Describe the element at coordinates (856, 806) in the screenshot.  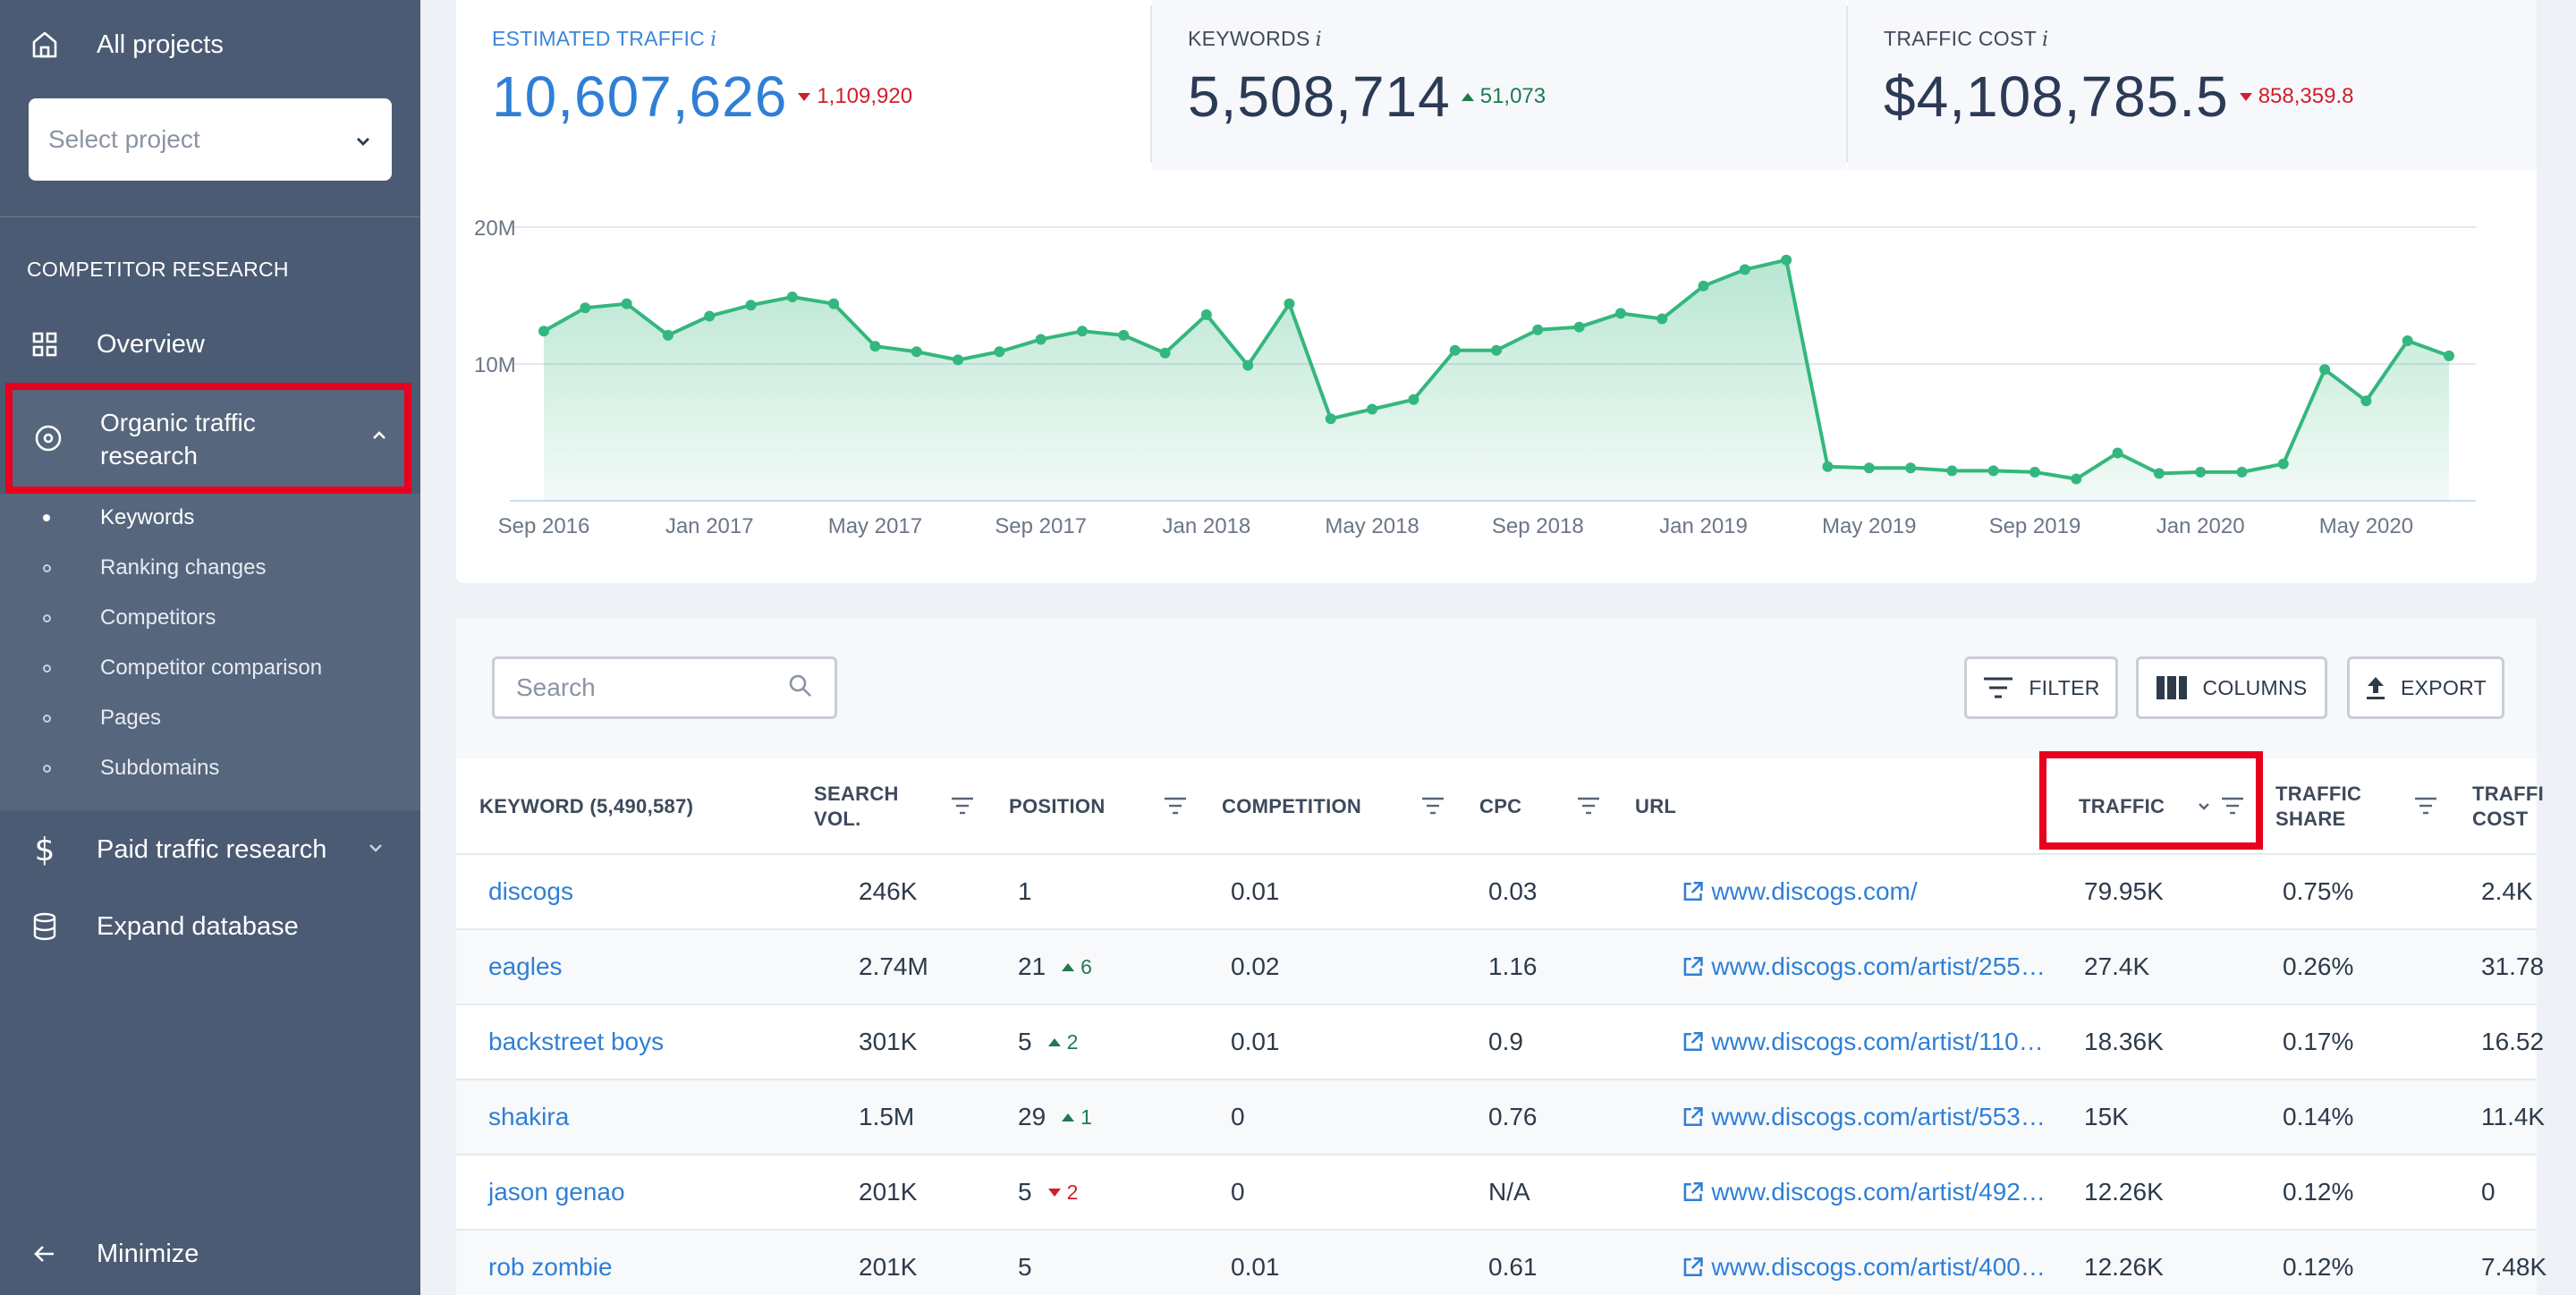
I see `column-header-search-vol: SEARCH VOL.` at that location.